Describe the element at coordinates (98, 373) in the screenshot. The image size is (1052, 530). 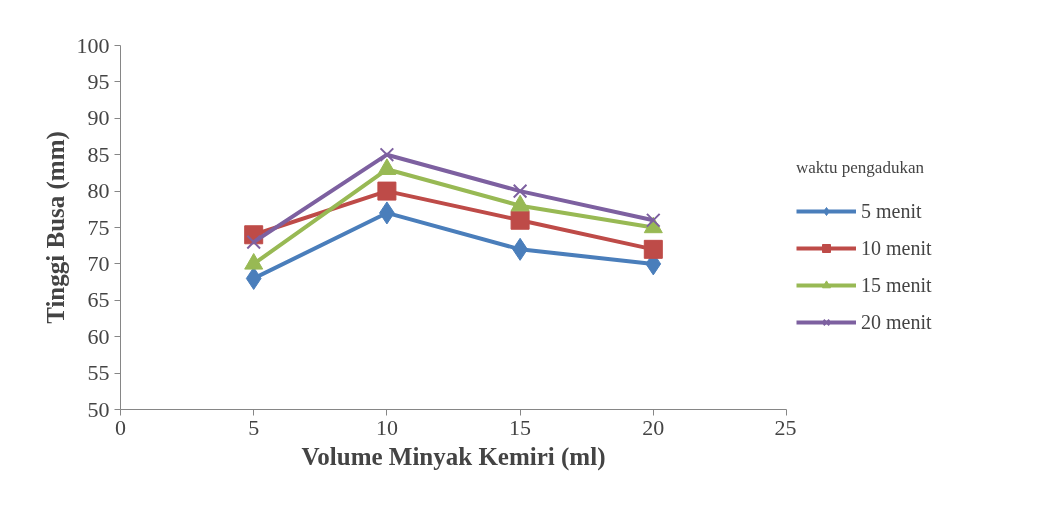
I see `y-tick-label: 55` at that location.